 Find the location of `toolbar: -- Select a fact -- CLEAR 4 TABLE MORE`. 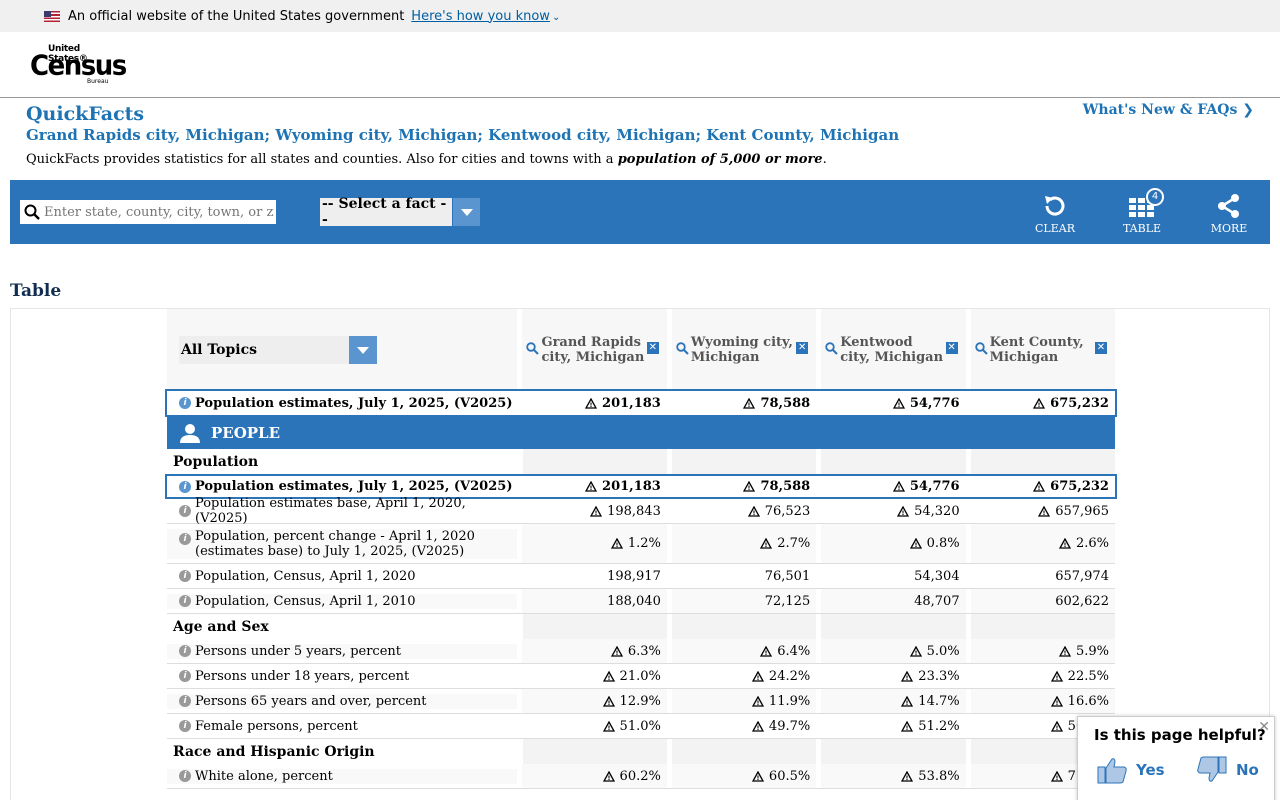

toolbar: -- Select a fact -- CLEAR 4 TABLE MORE is located at coordinates (640, 212).